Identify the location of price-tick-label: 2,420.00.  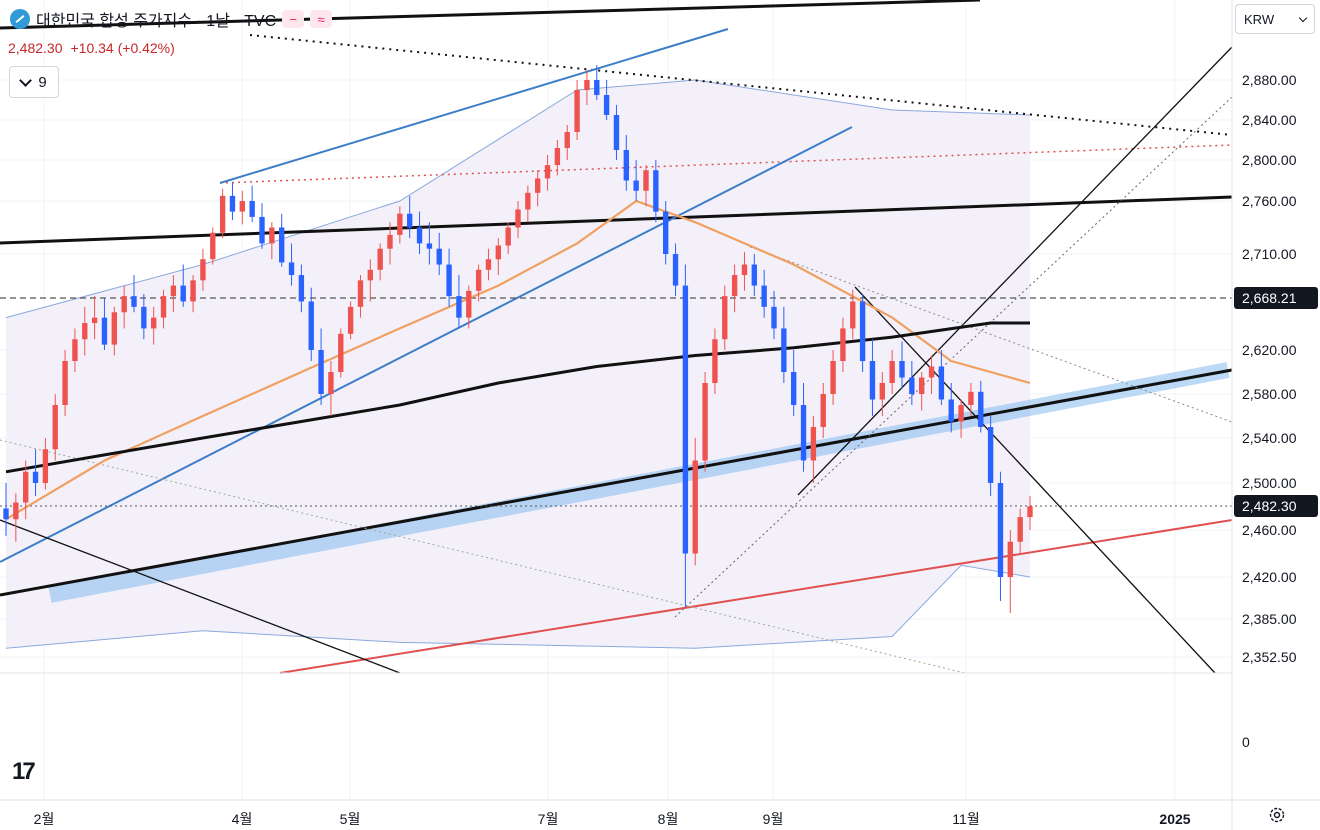
(1269, 577).